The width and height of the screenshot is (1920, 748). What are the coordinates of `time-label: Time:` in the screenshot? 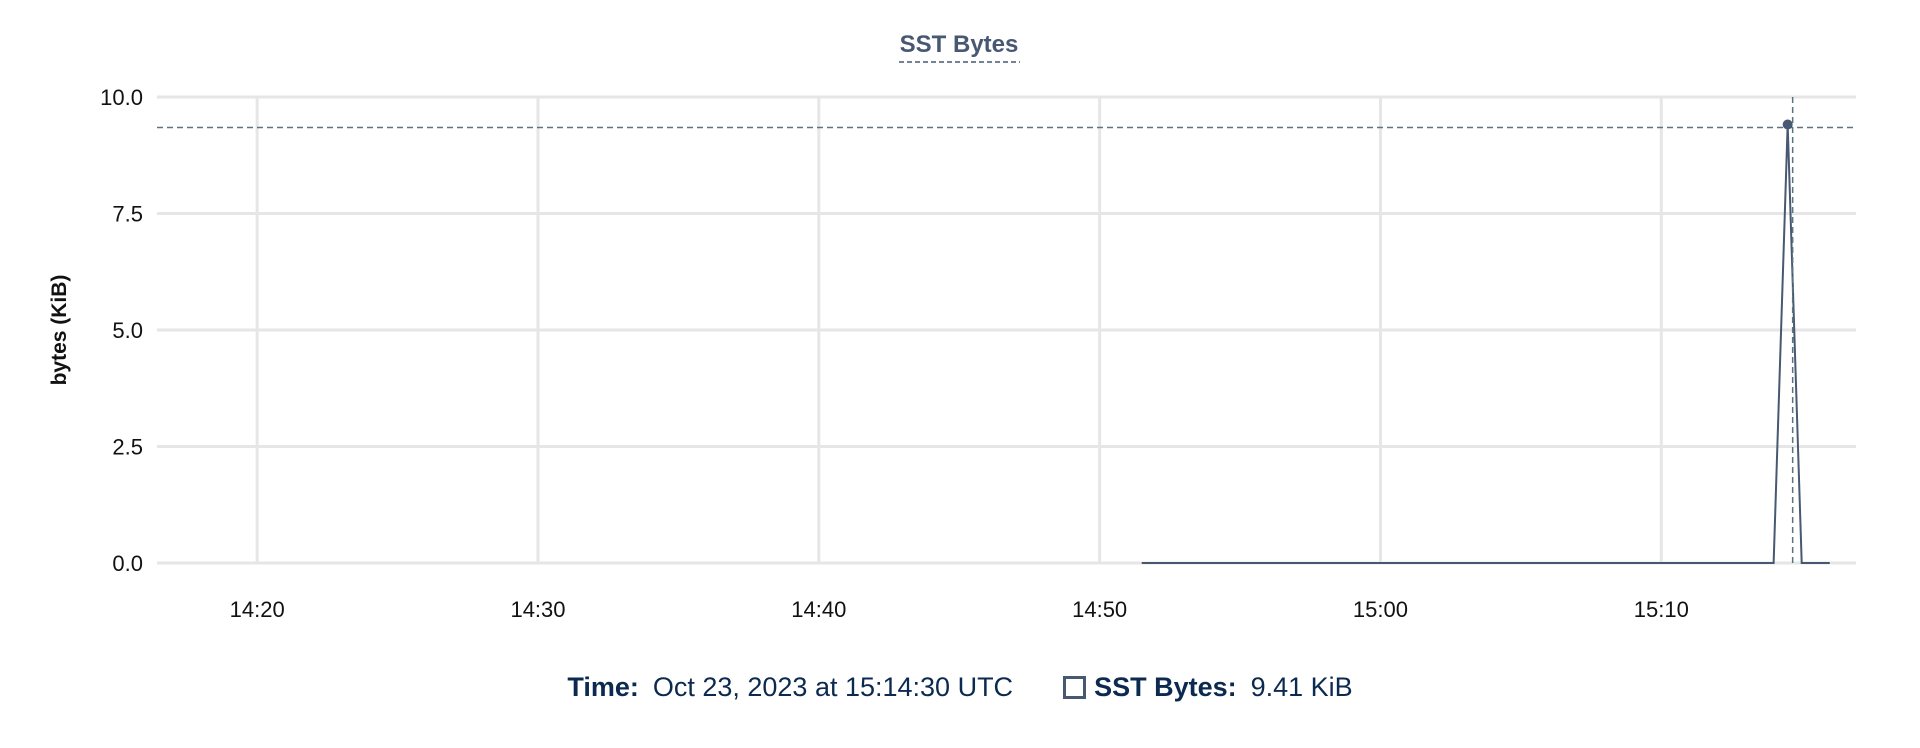 It's located at (603, 687).